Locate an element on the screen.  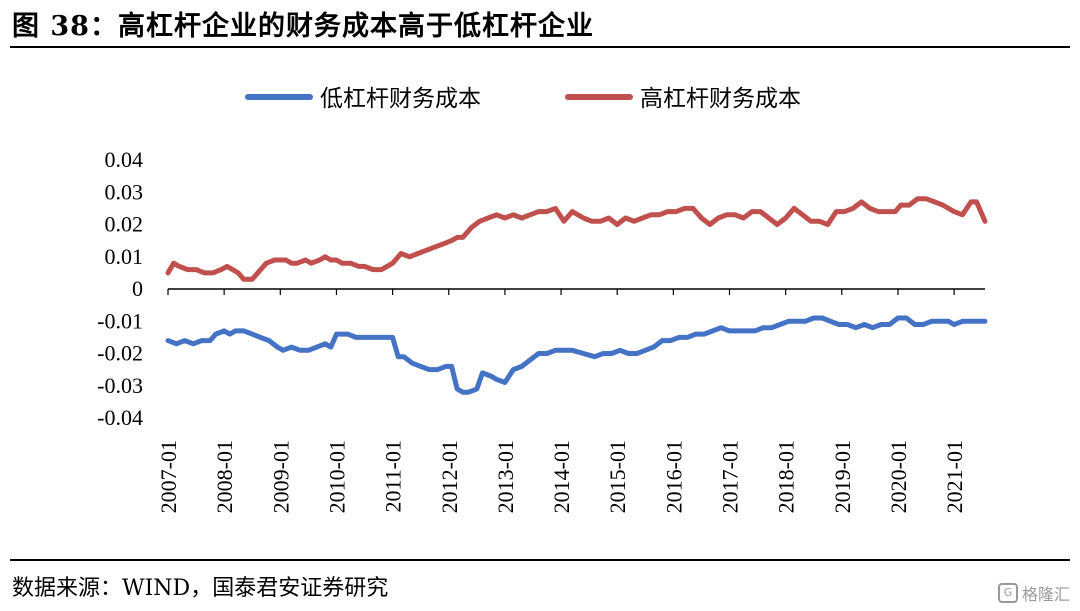
y-axis: 0.04 0.03 0.02 0.01 0 -0.01 -0.02 -0.03 -0.04 is located at coordinates (120, 288).